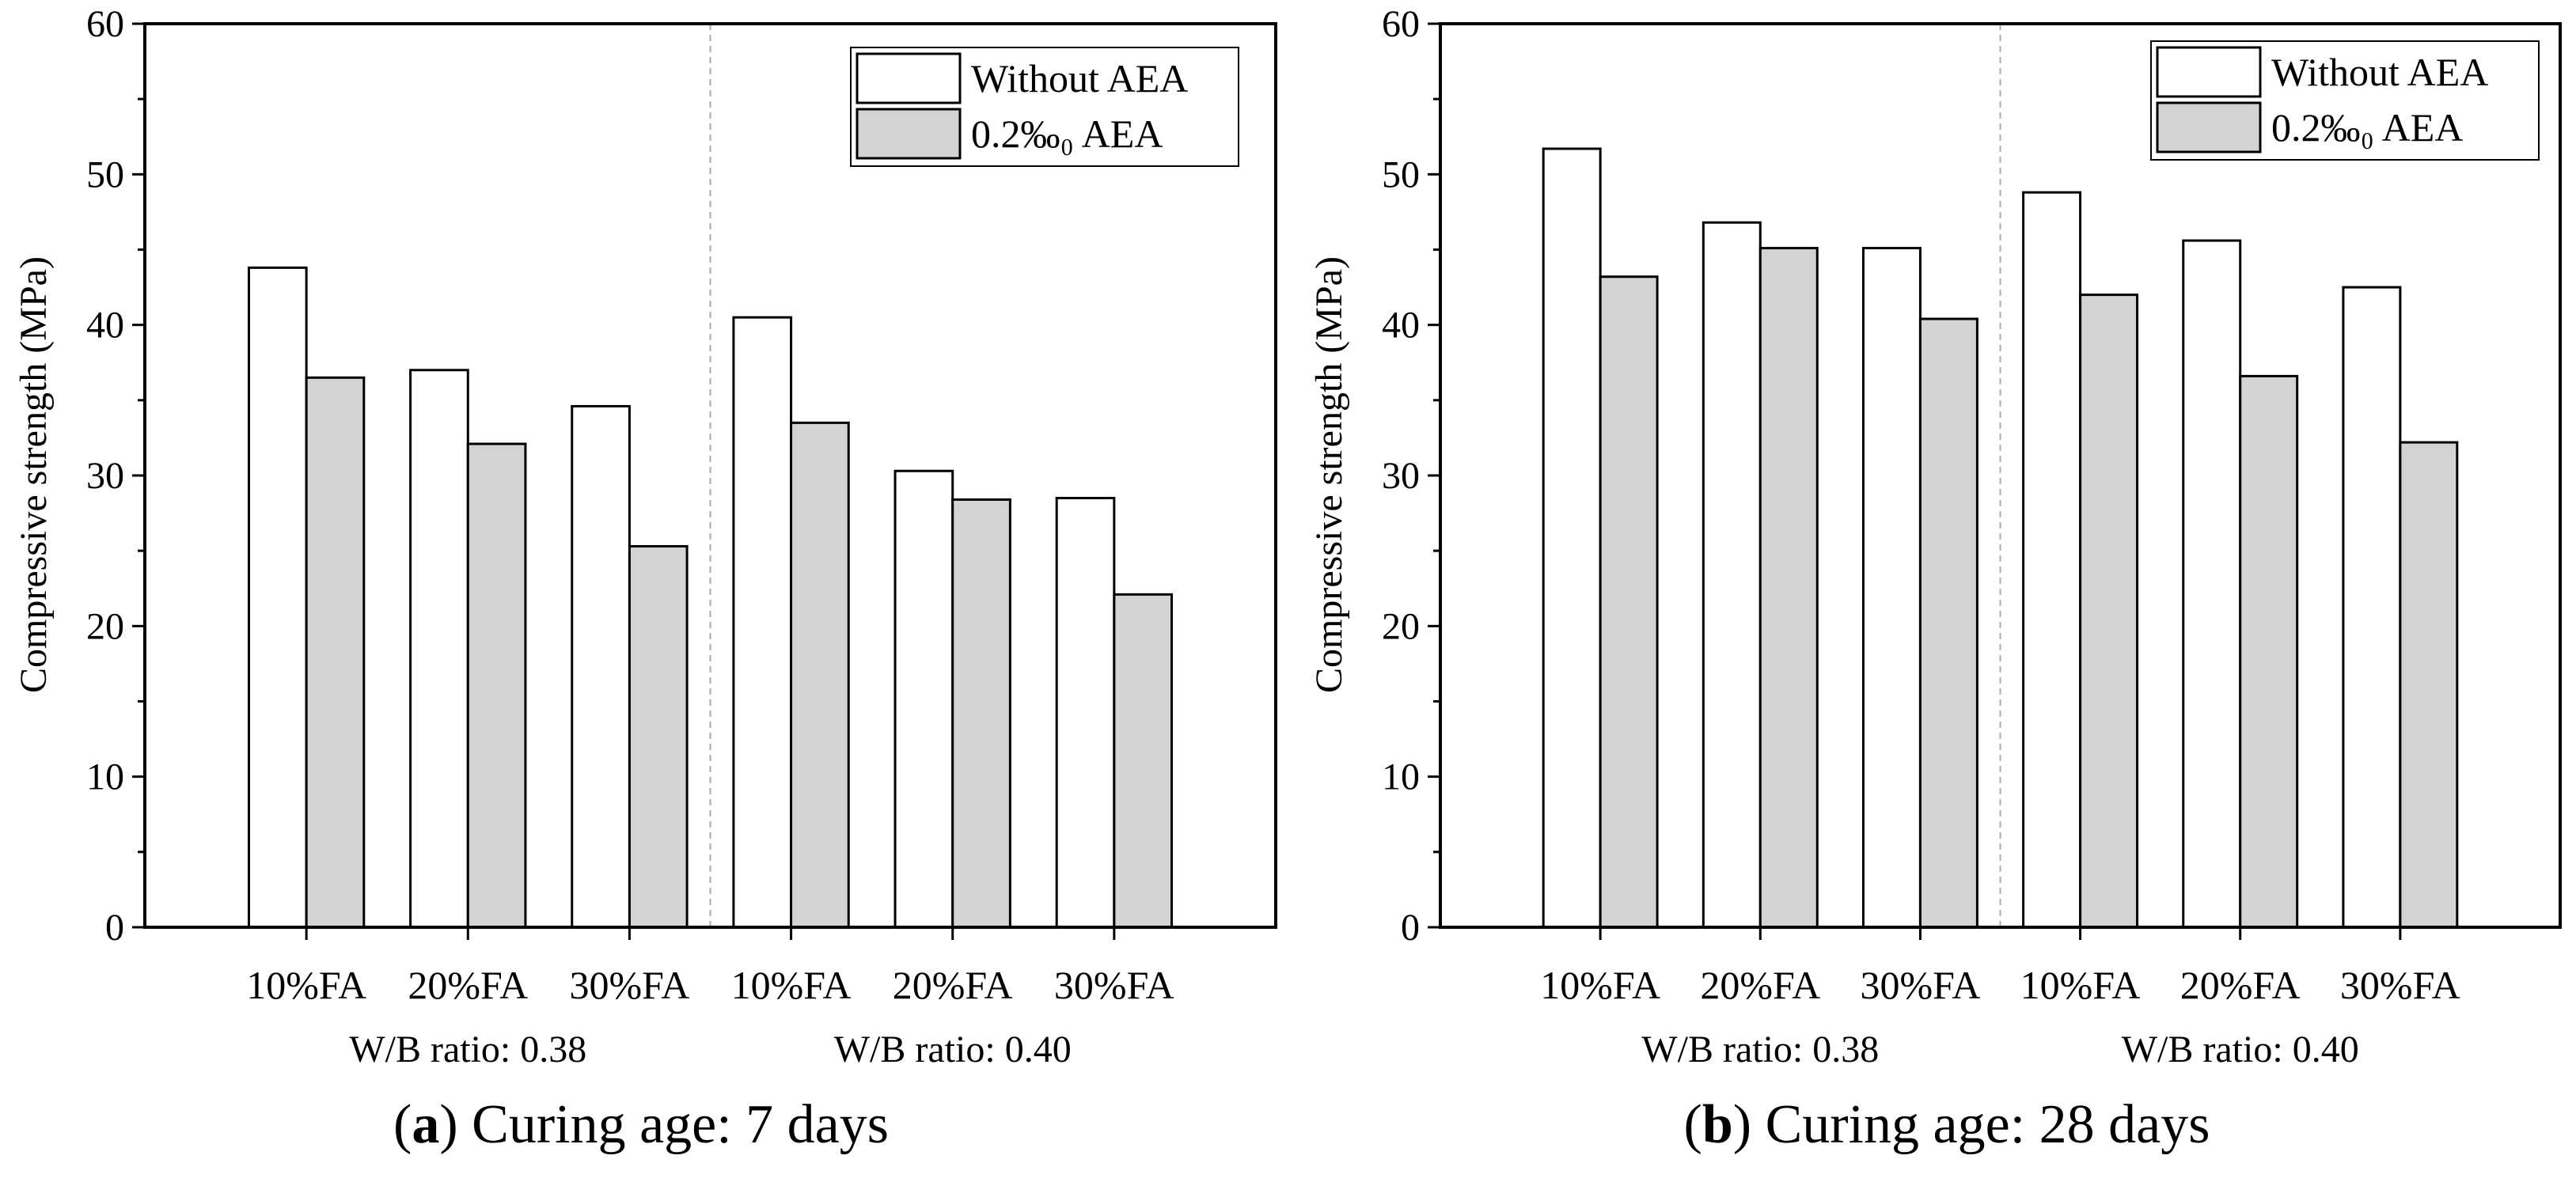 This screenshot has width=2576, height=1182. I want to click on panel-caption: (a) Curing age: 7 days, so click(641, 1124).